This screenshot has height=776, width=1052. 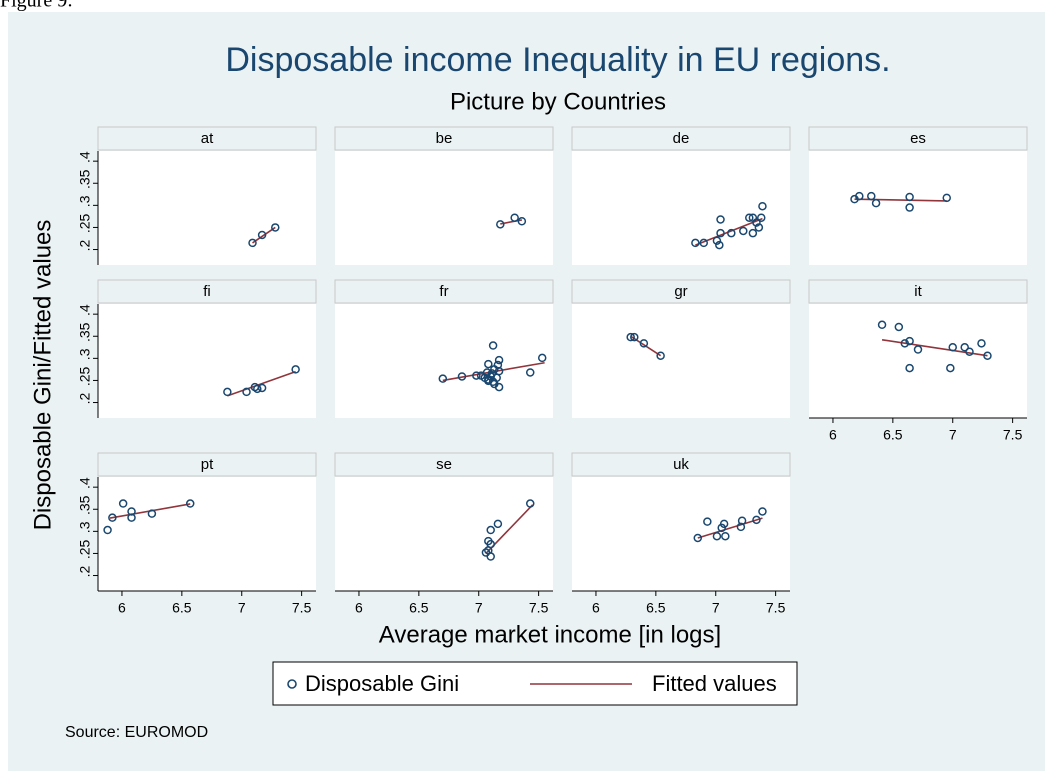 What do you see at coordinates (550, 634) in the screenshot?
I see `x-axis-label: Average market income [in logs]` at bounding box center [550, 634].